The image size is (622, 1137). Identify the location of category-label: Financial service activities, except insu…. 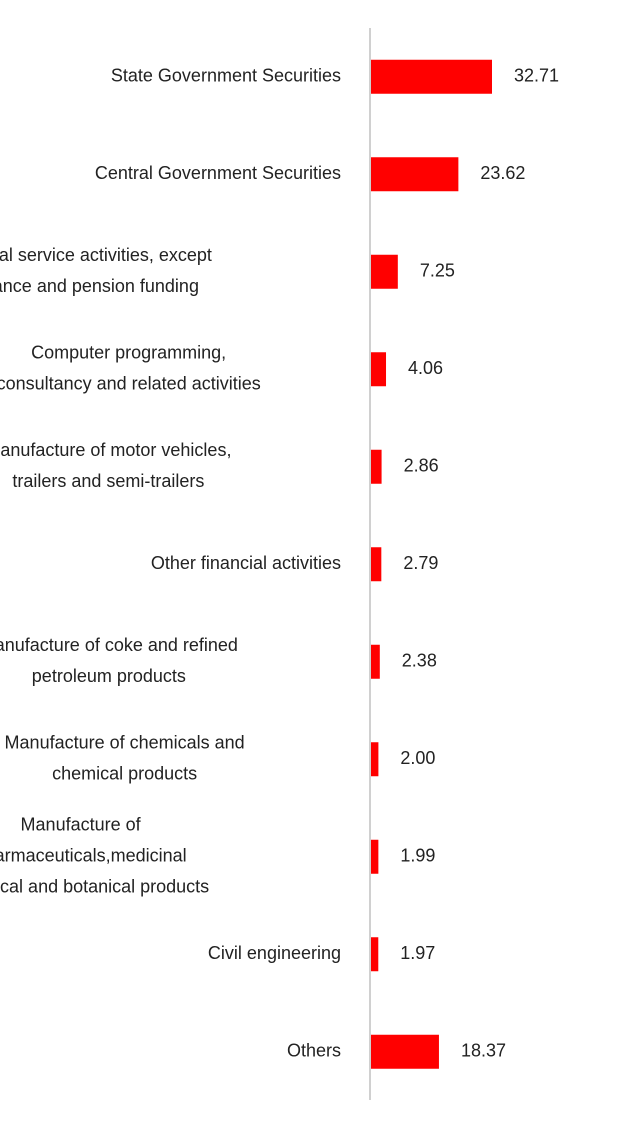
(106, 270).